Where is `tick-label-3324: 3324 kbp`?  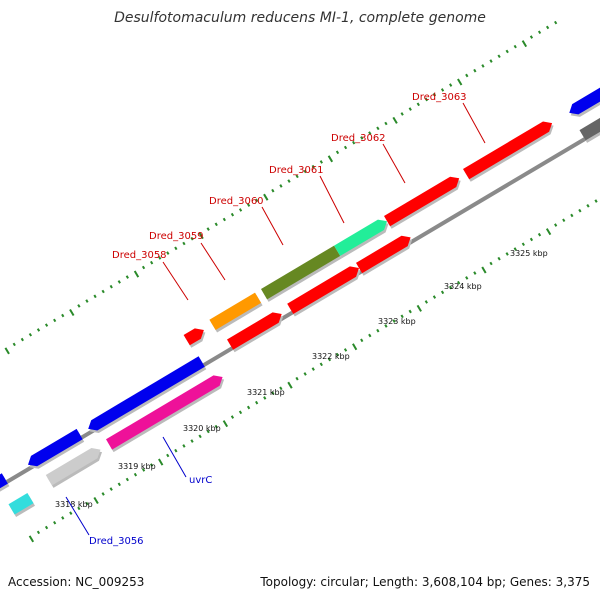 tick-label-3324: 3324 kbp is located at coordinates (463, 286).